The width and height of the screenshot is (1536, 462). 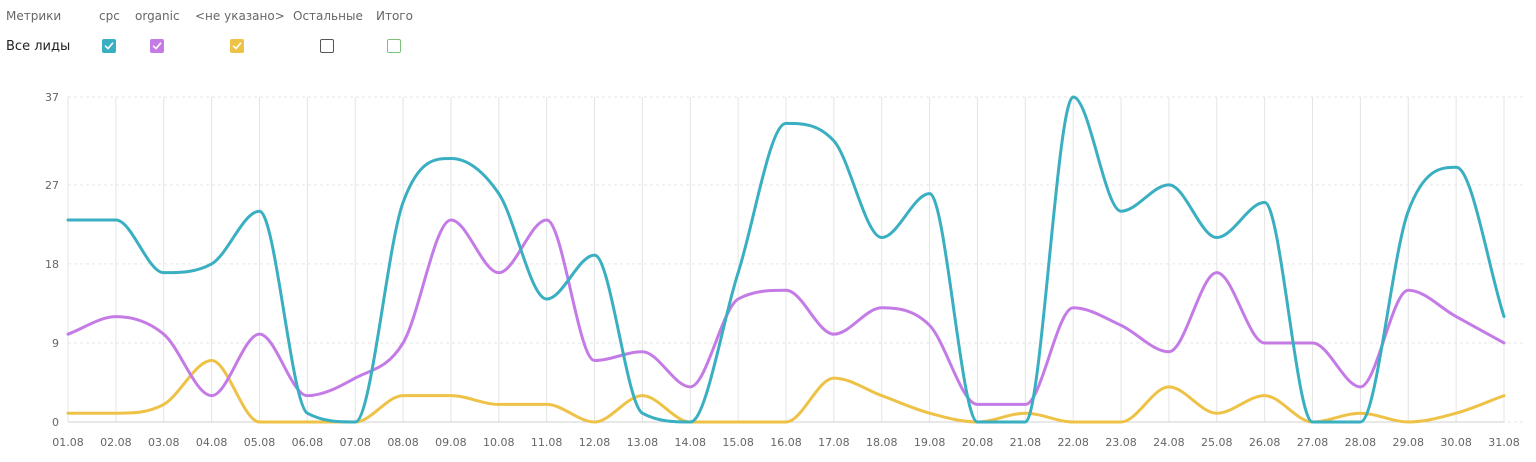 I want to click on checkbox-others, so click(x=327, y=46).